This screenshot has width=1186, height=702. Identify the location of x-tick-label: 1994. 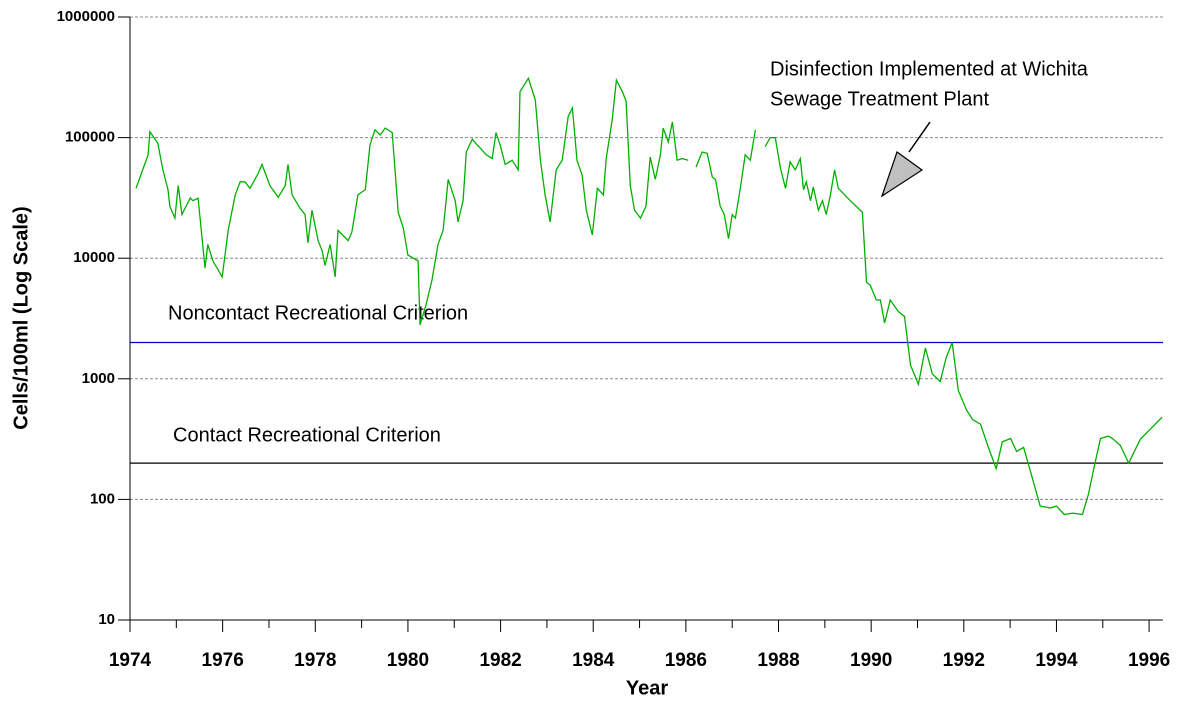
(1056, 660).